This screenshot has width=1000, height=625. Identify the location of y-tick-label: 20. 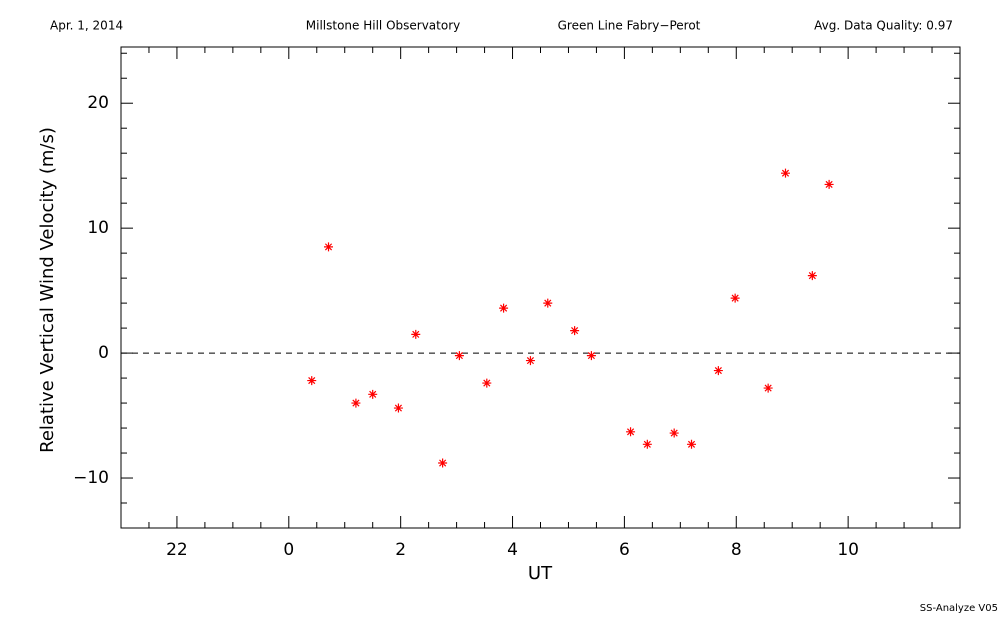
(98, 103).